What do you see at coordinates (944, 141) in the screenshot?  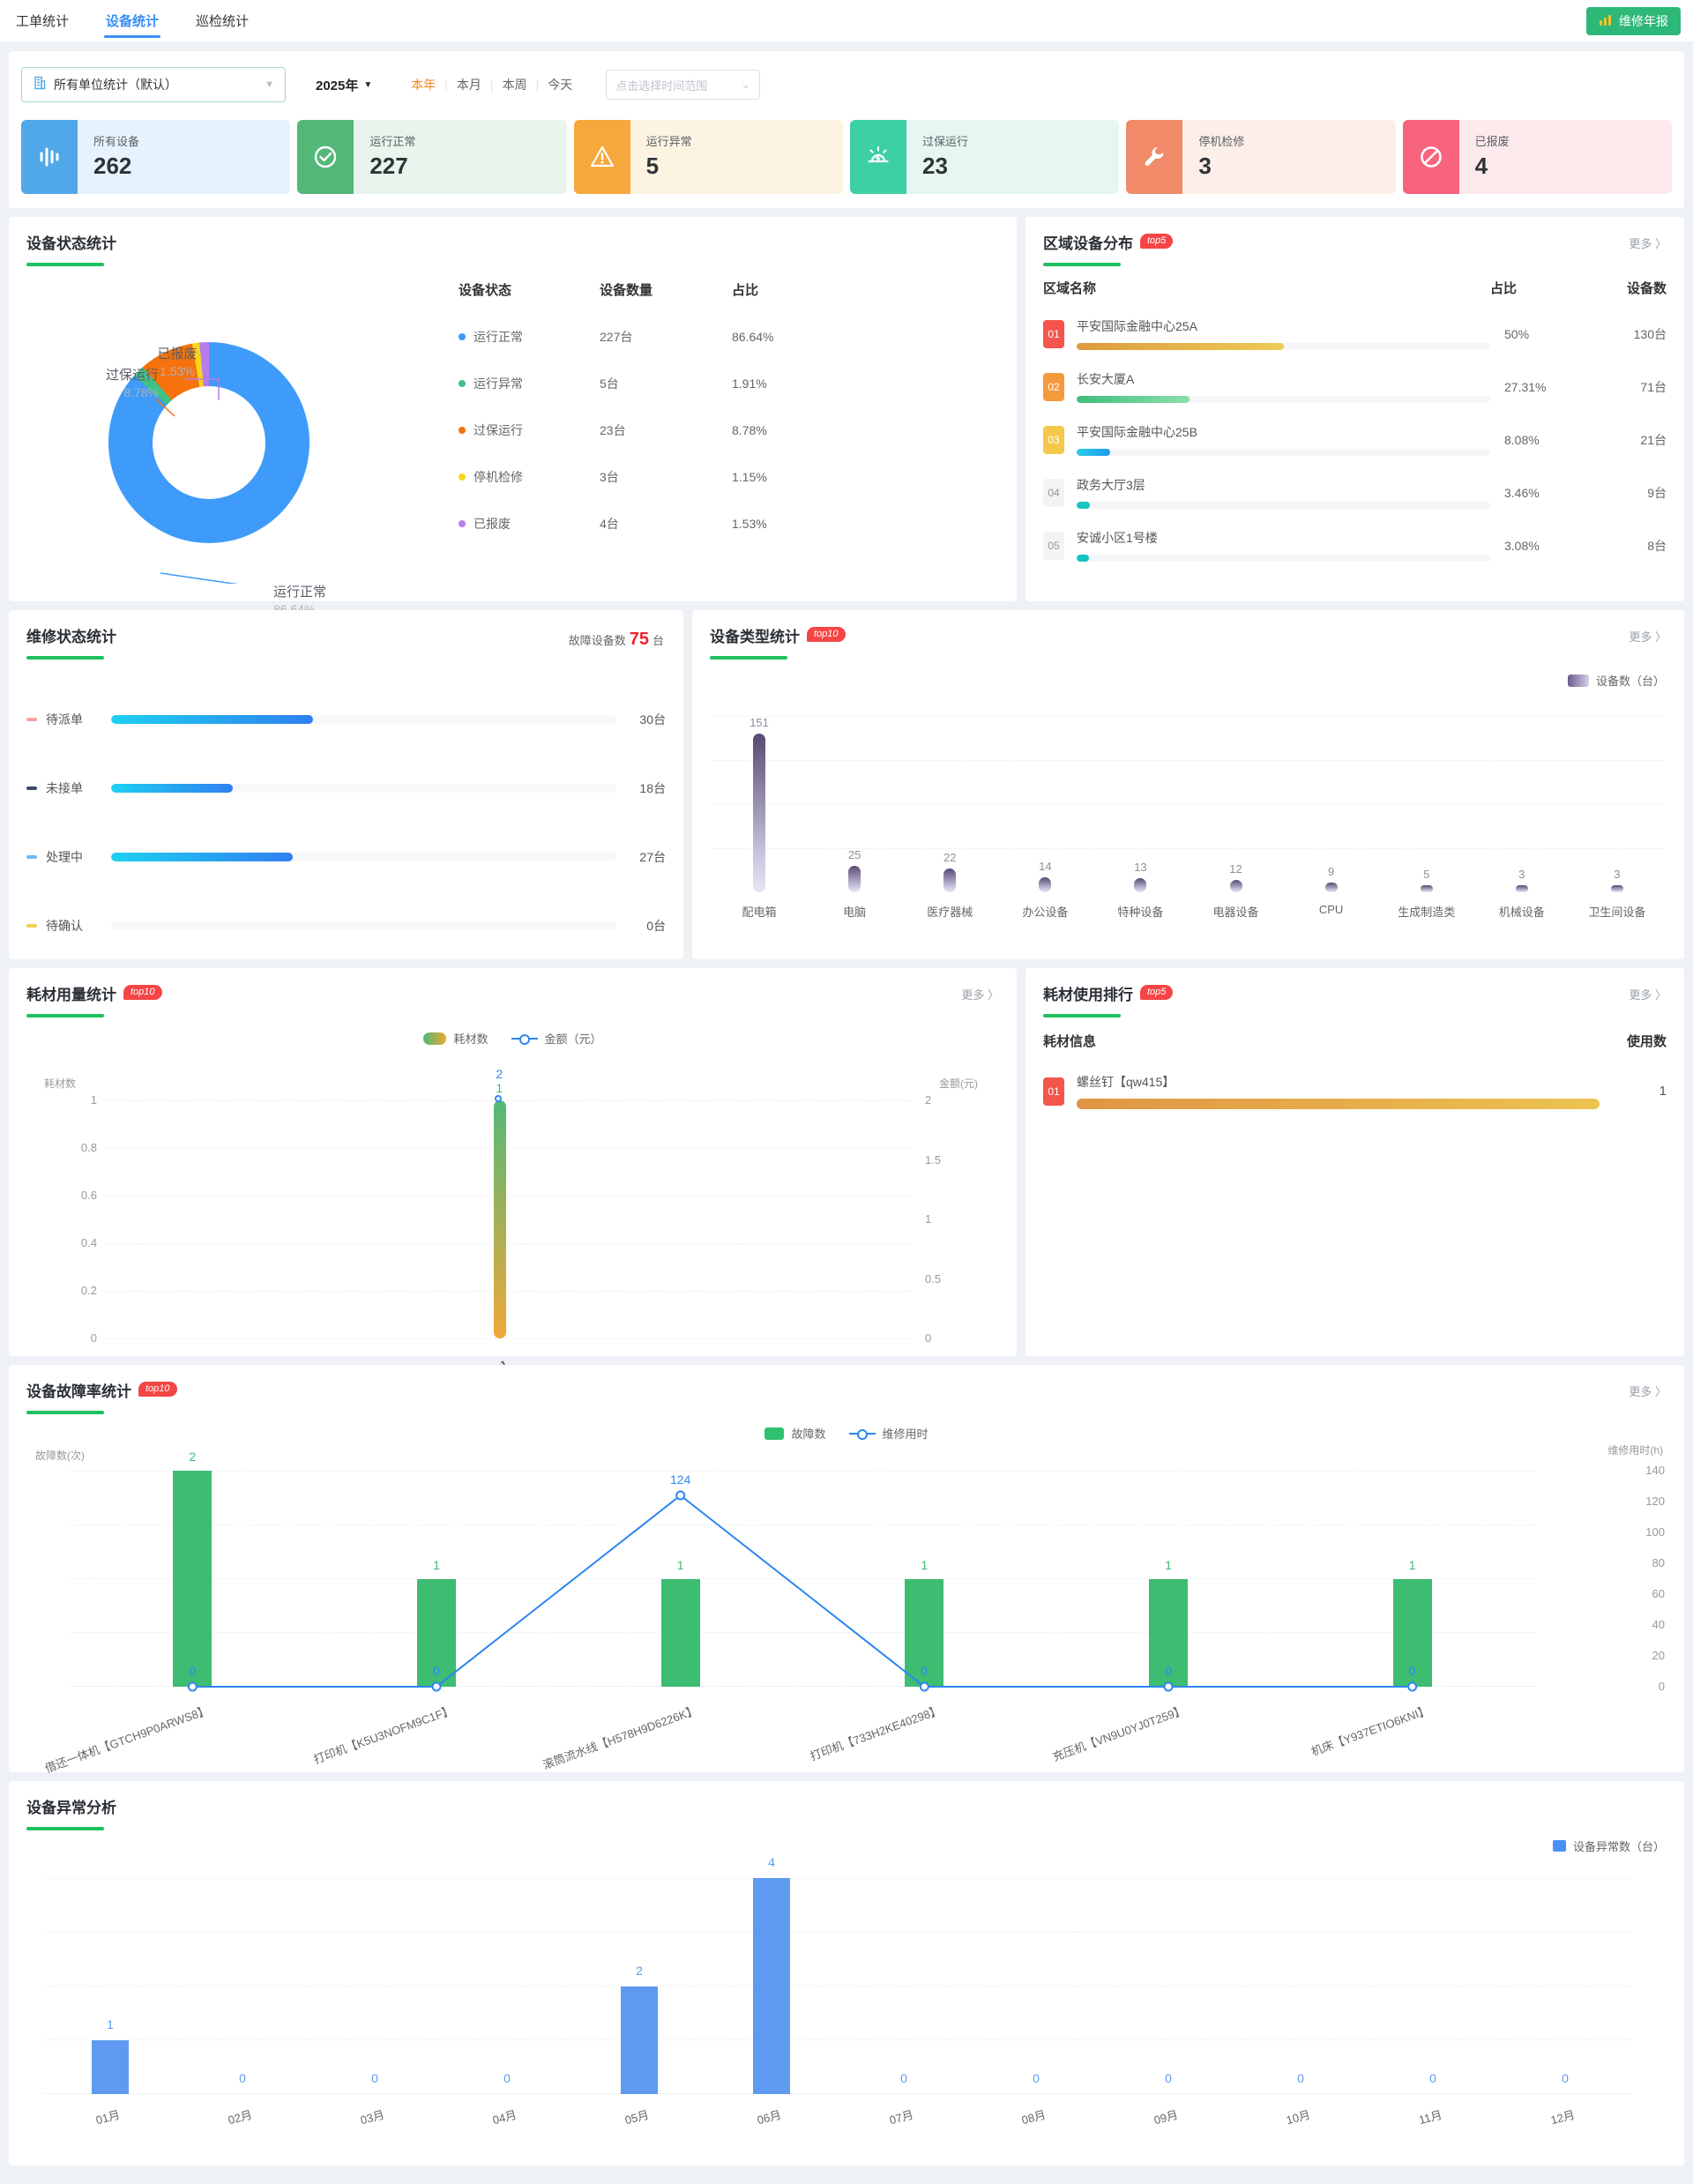 I see `stat-label: 过保运行` at bounding box center [944, 141].